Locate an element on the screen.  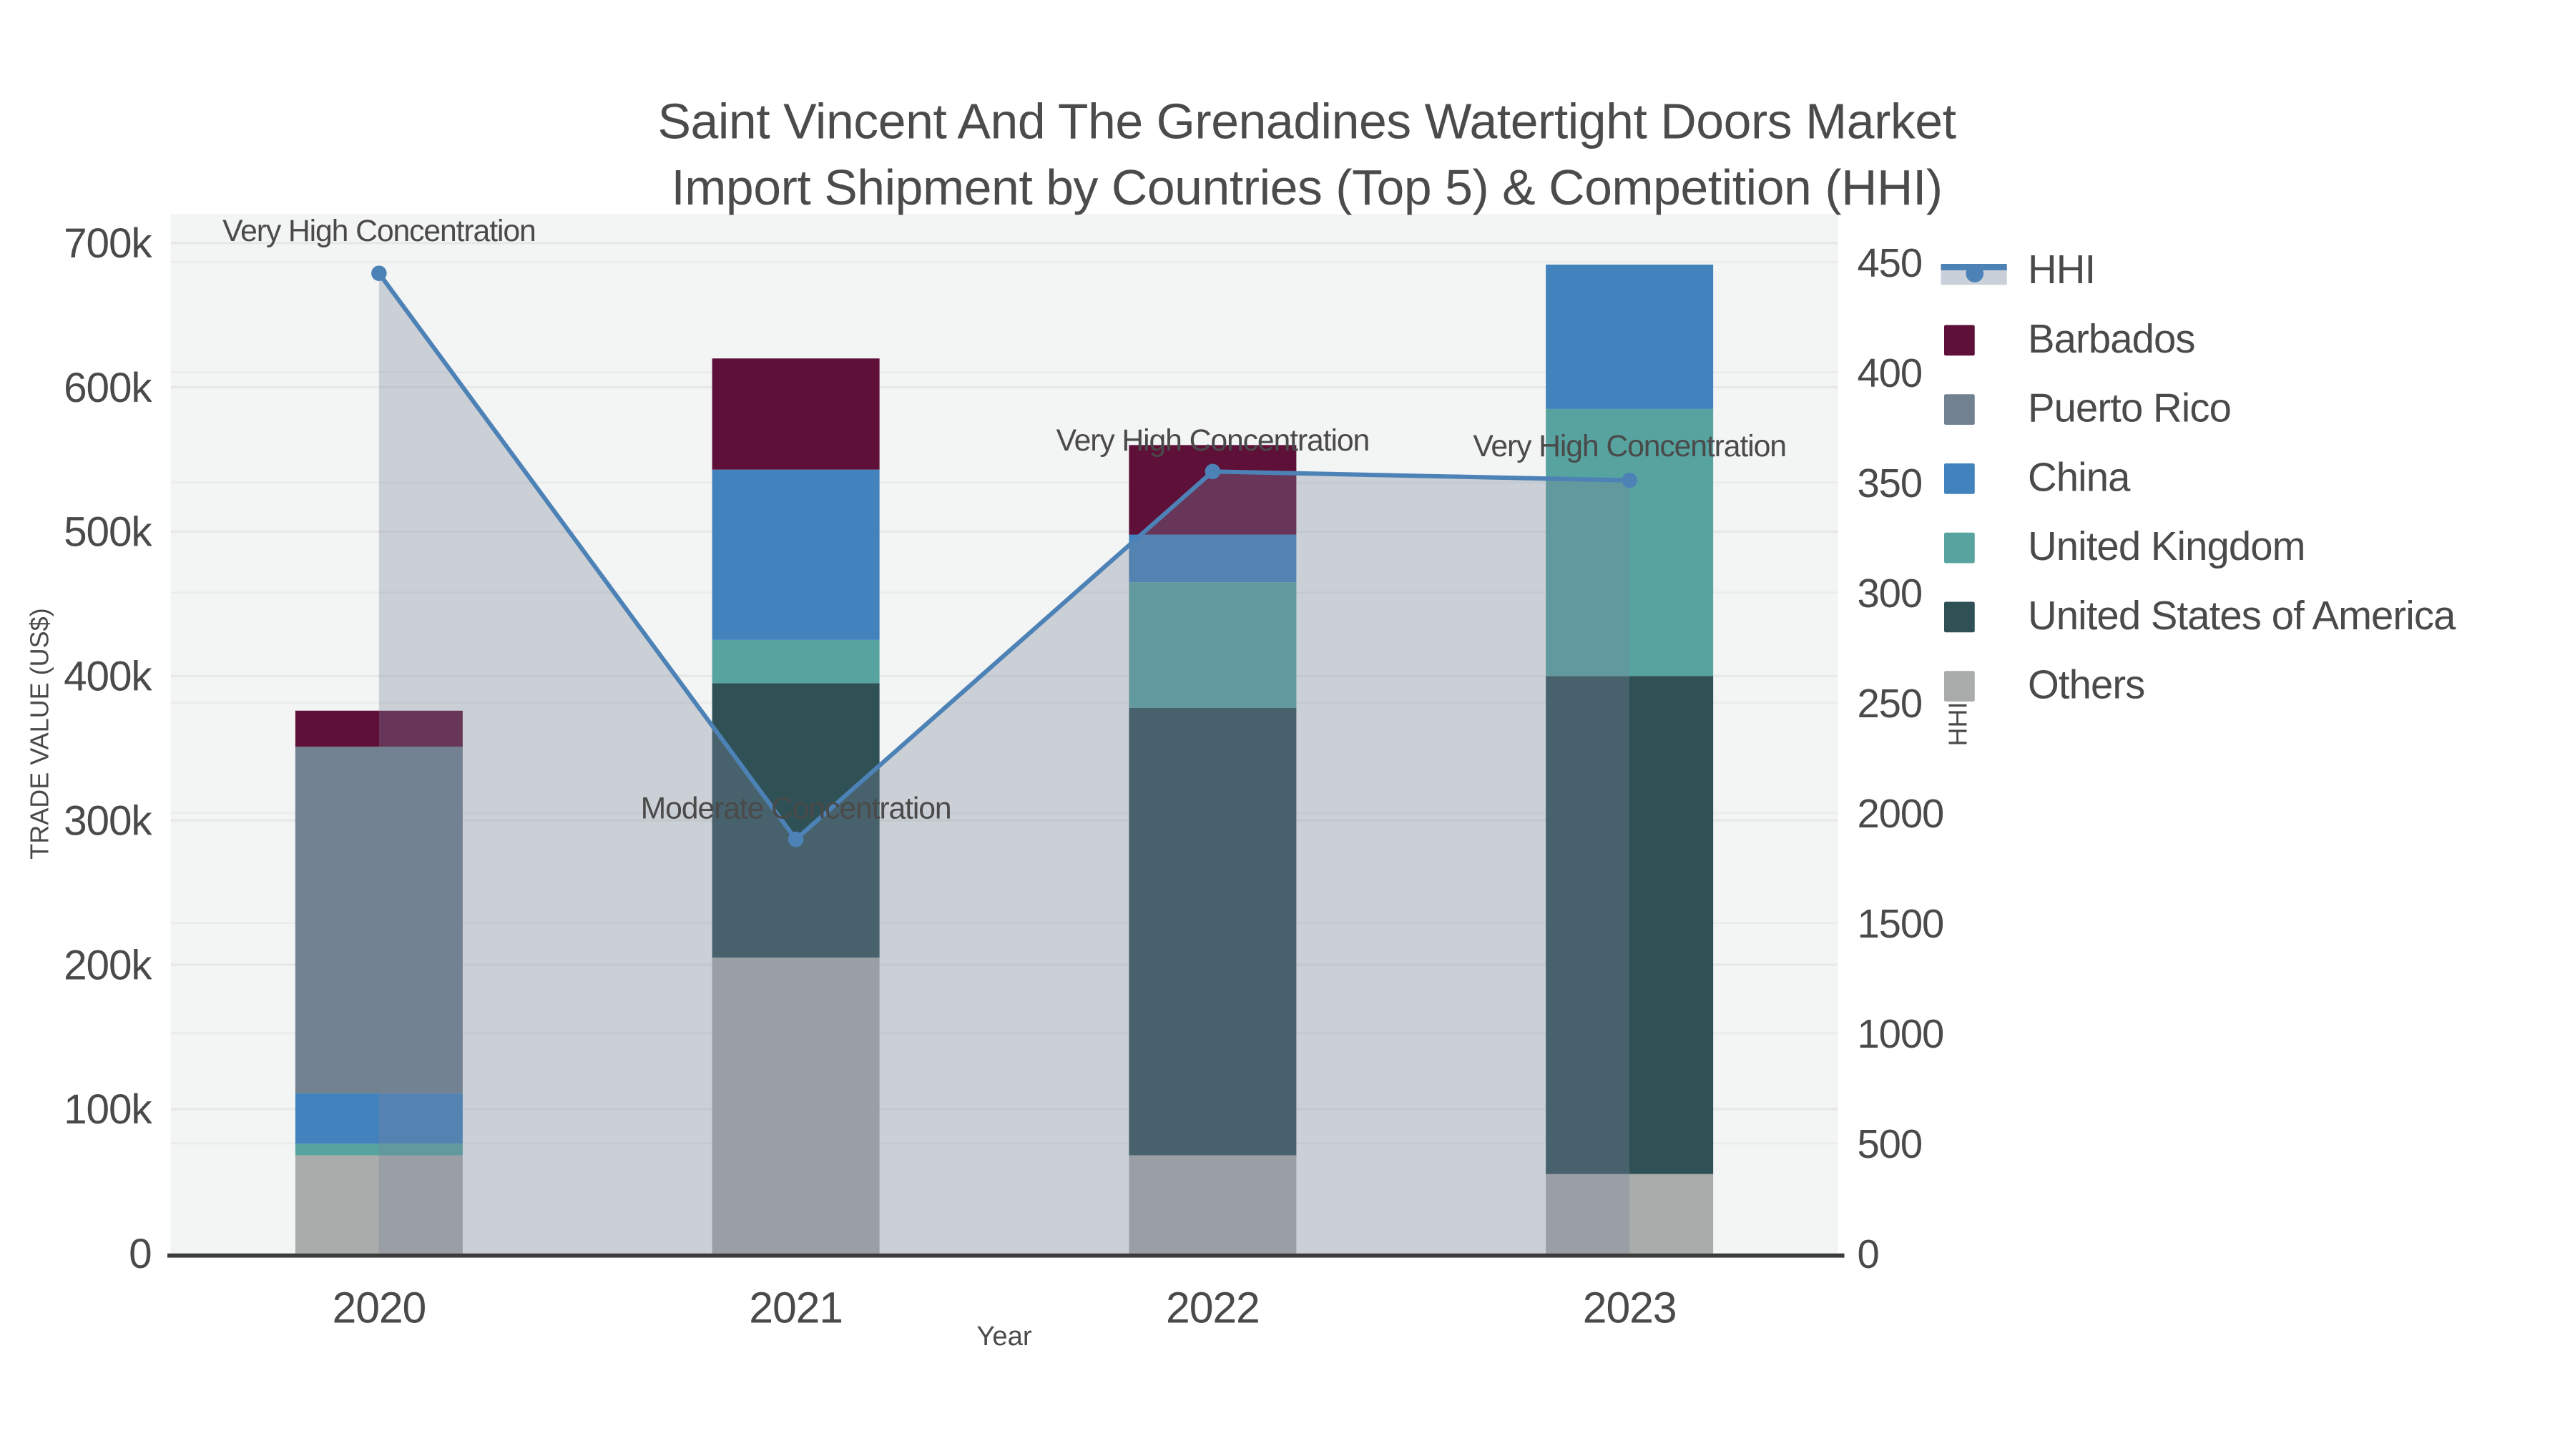
y-left-tick-label: 700k is located at coordinates (108, 243).